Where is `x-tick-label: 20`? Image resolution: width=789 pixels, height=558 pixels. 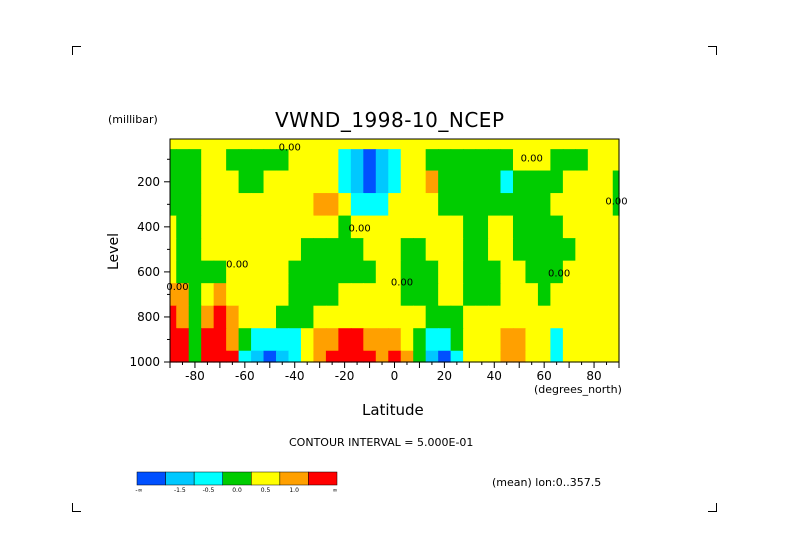 x-tick-label: 20 is located at coordinates (444, 376).